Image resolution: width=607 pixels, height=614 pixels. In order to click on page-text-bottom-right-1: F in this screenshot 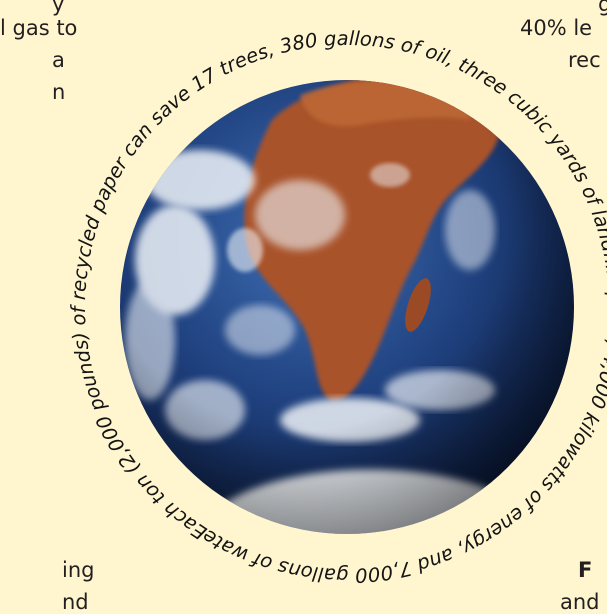, I will do `click(585, 570)`.